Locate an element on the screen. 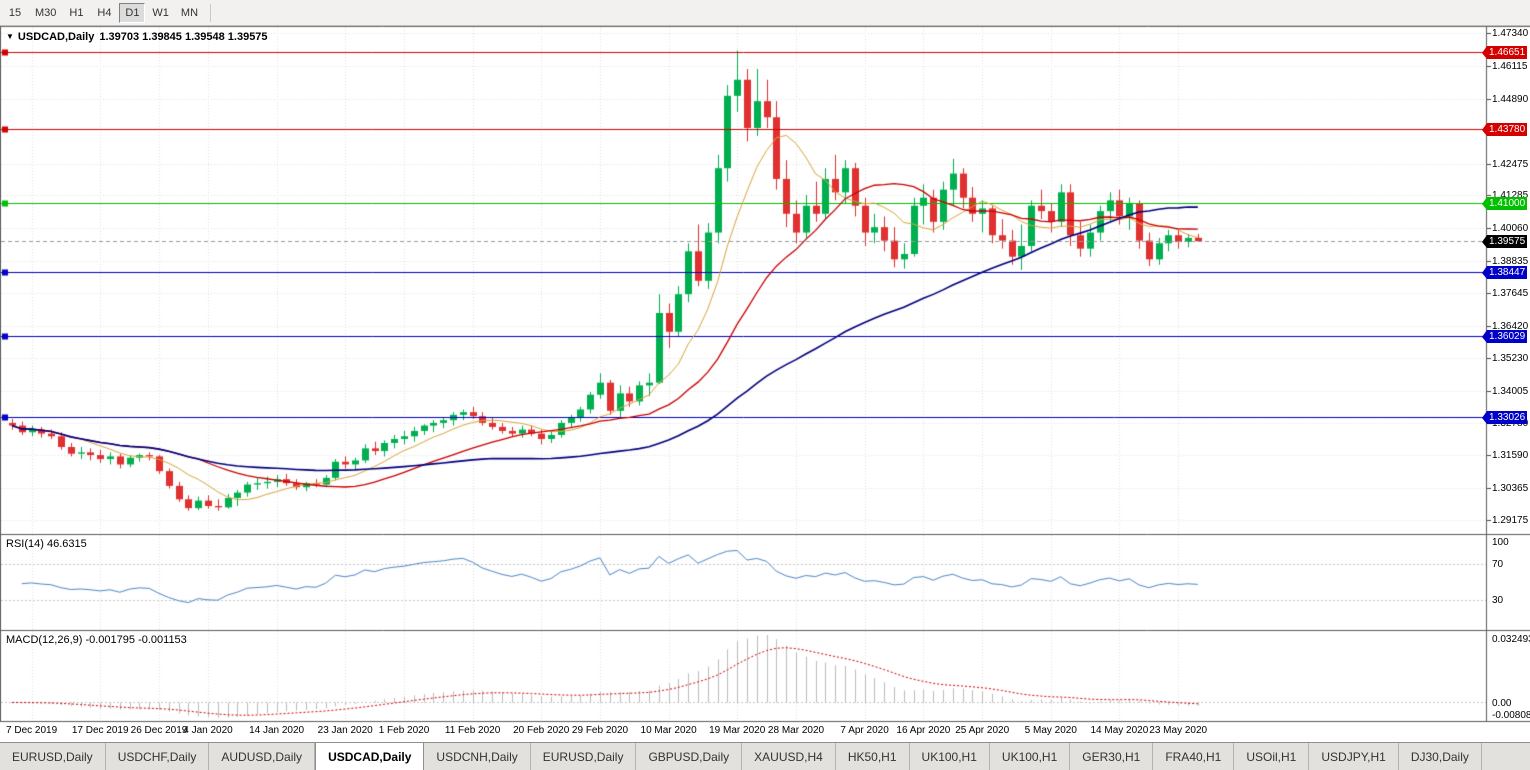  time-axis-label: 10 Mar 2020 is located at coordinates (668, 730).